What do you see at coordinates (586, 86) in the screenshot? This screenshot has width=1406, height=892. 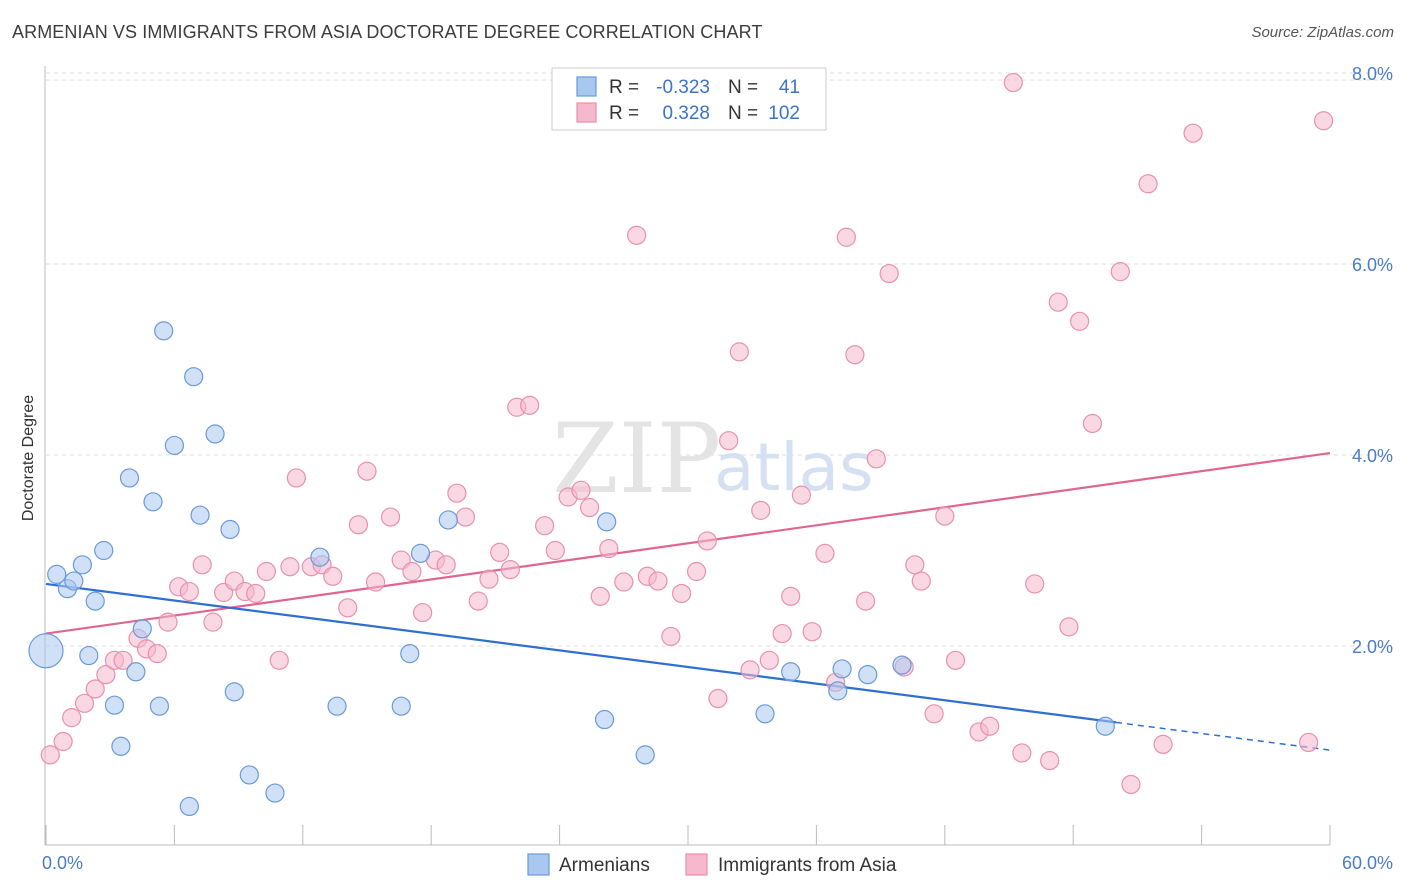 I see `legend-swatch-armenians` at bounding box center [586, 86].